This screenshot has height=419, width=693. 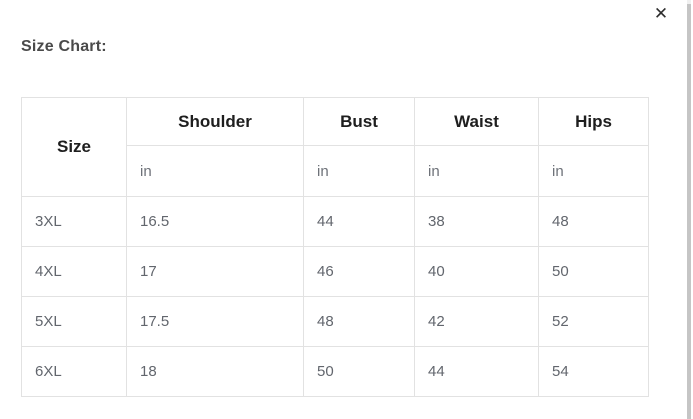 What do you see at coordinates (593, 371) in the screenshot?
I see `hips-cell: 54` at bounding box center [593, 371].